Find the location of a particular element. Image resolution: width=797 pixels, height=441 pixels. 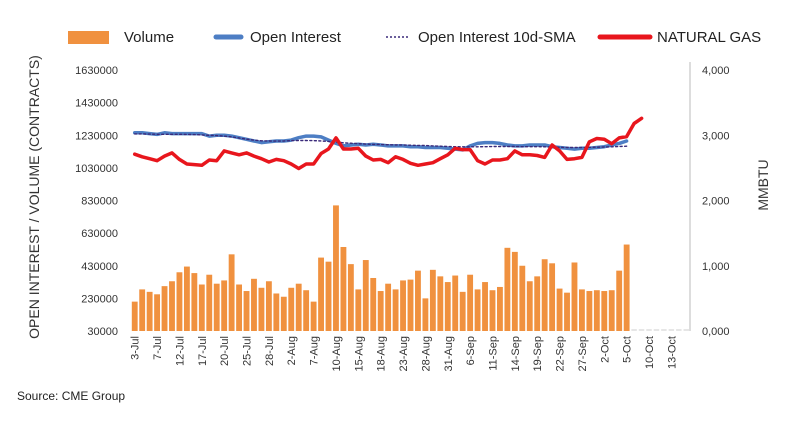

x-tick-label: 31-Aug is located at coordinates (449, 353).